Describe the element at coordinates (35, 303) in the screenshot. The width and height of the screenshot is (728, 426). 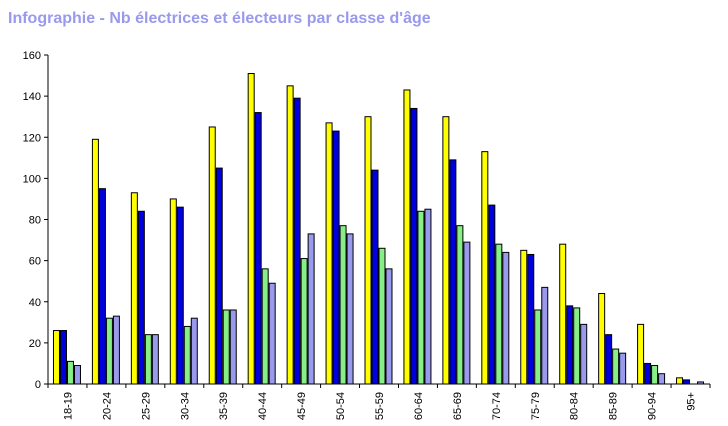
I see `y-tick-label: 40` at that location.